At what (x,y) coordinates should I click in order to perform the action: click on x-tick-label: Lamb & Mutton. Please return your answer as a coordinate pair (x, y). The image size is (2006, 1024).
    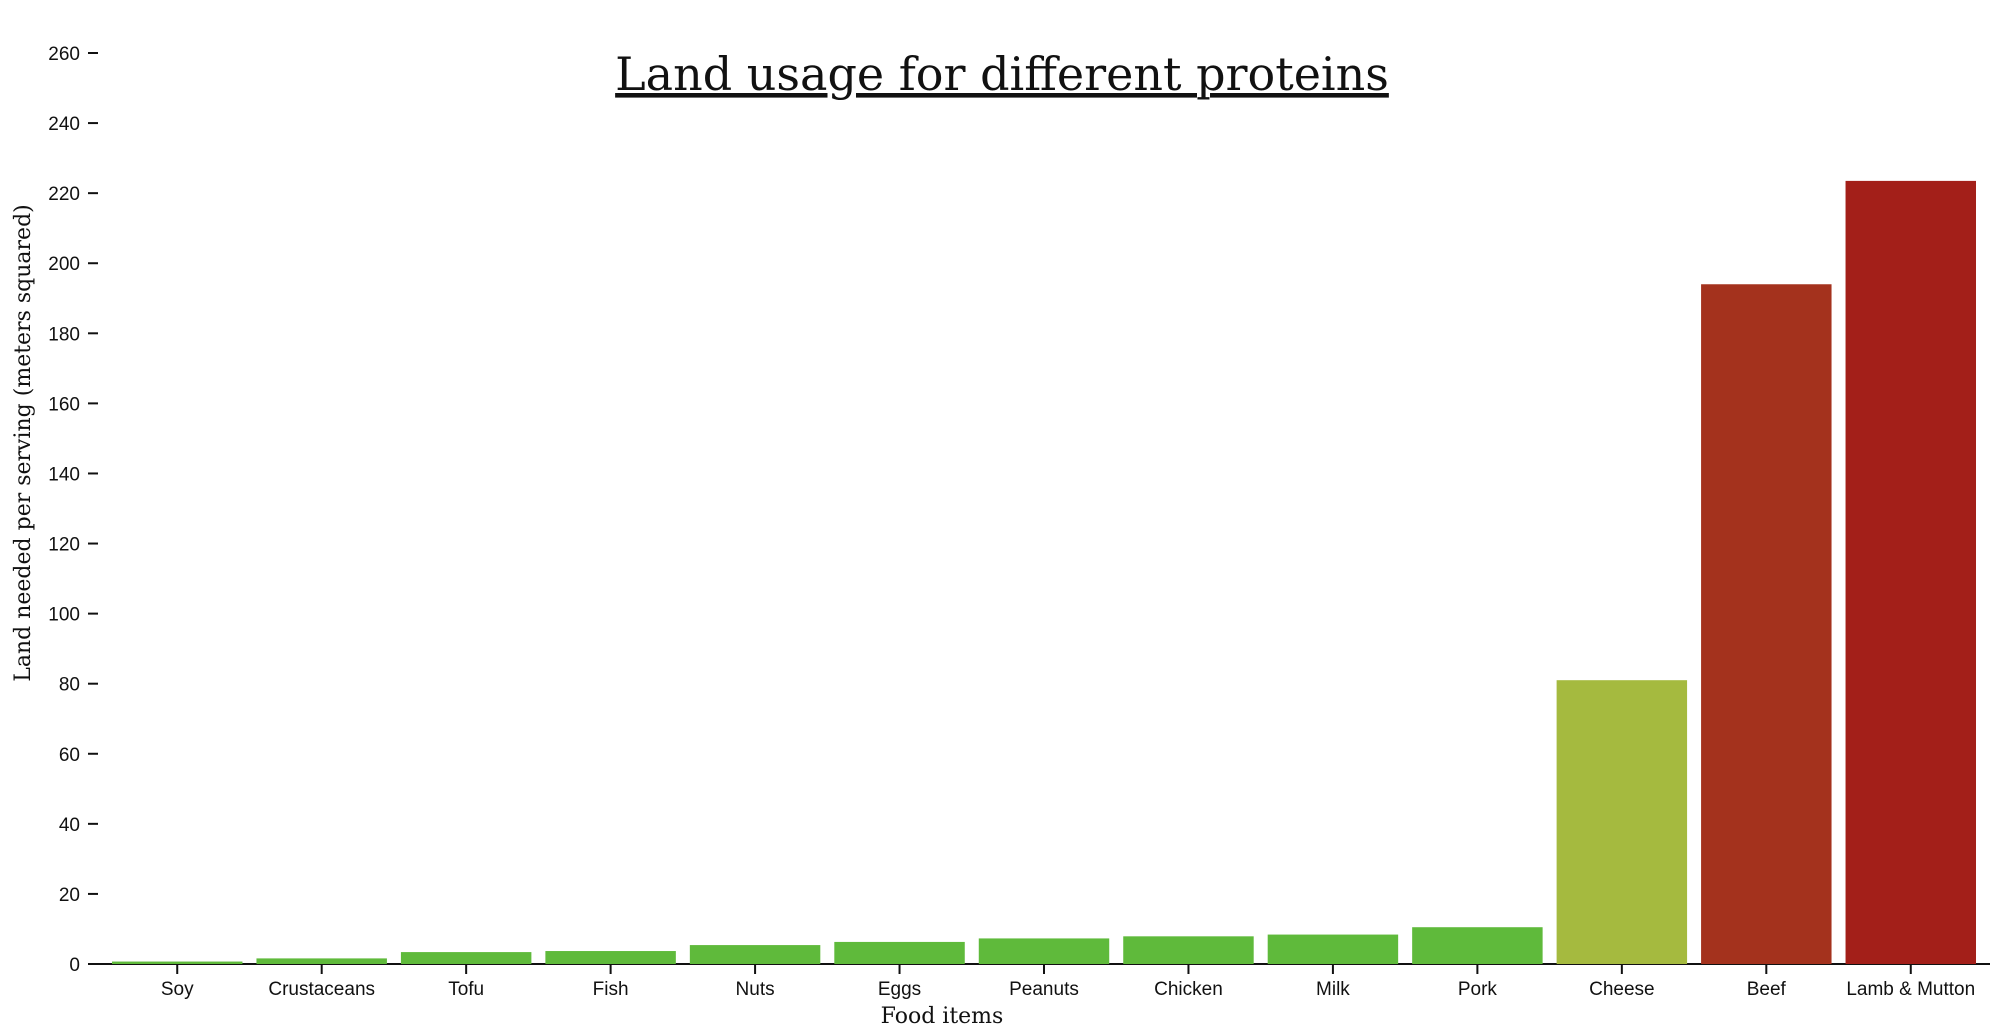
    Looking at the image, I should click on (1910, 989).